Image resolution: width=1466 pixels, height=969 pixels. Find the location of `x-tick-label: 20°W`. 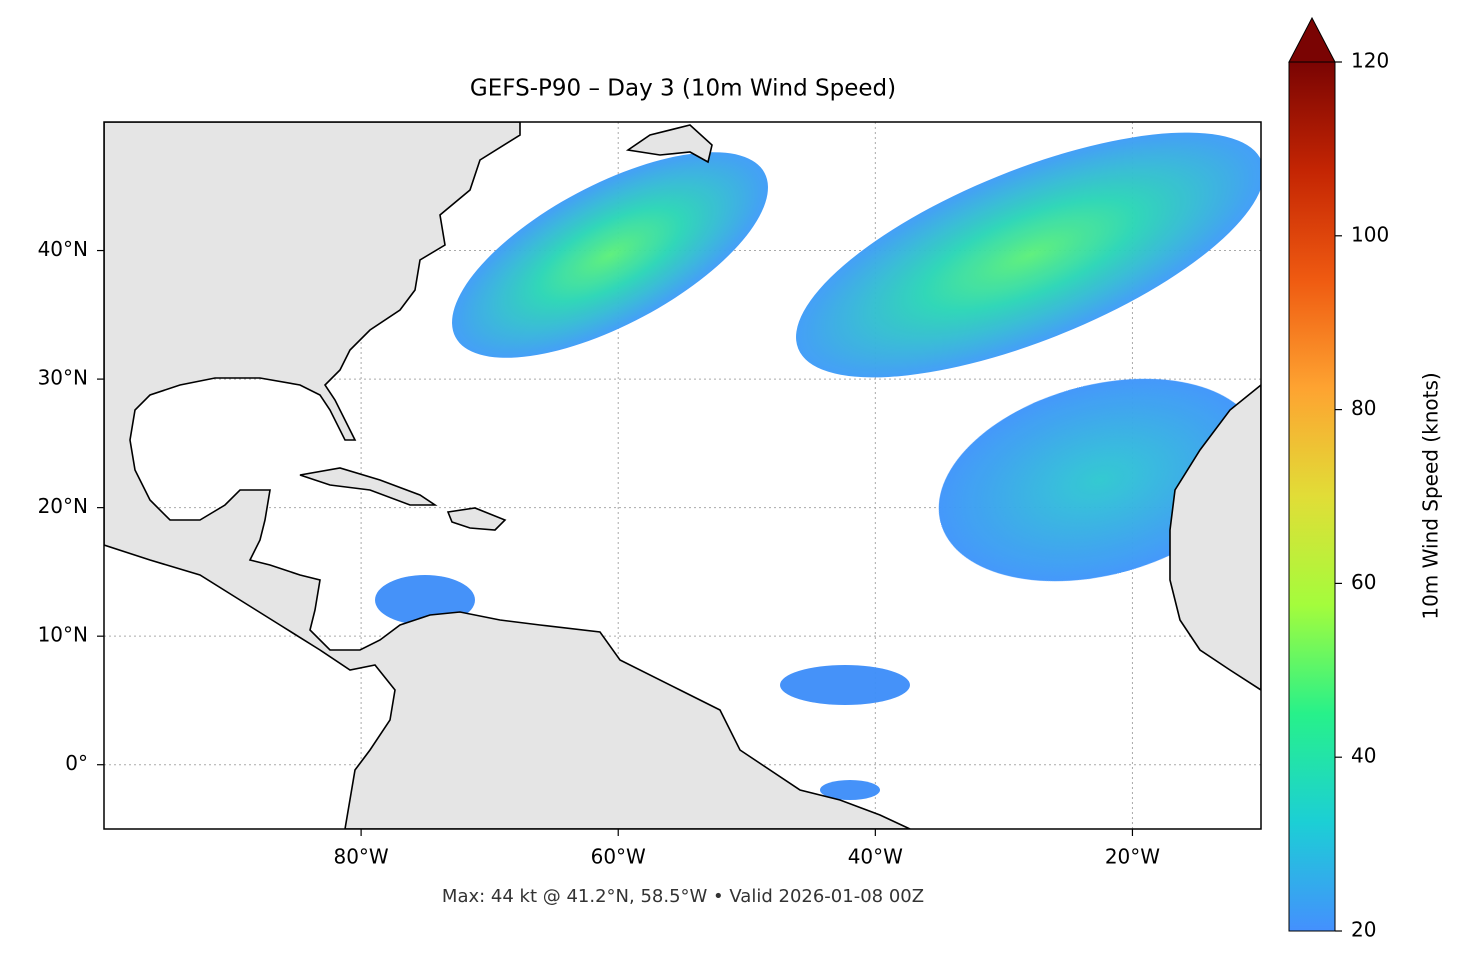

x-tick-label: 20°W is located at coordinates (1132, 857).